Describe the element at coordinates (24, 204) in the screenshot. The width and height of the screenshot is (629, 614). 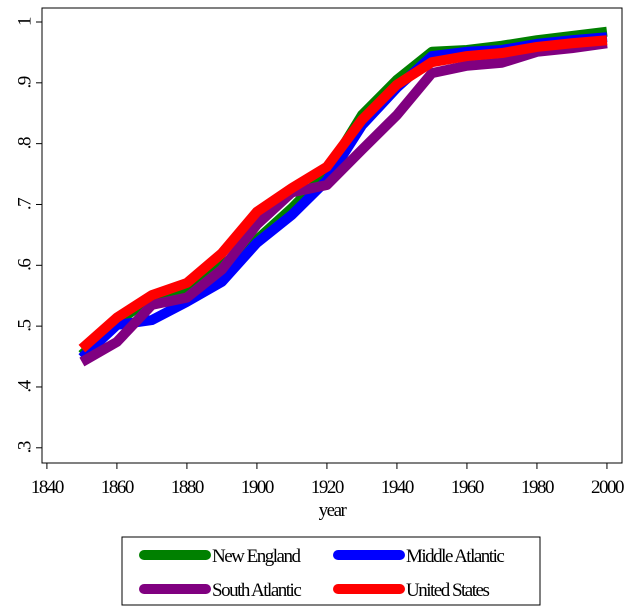
I see `y-tick-label: .7` at that location.